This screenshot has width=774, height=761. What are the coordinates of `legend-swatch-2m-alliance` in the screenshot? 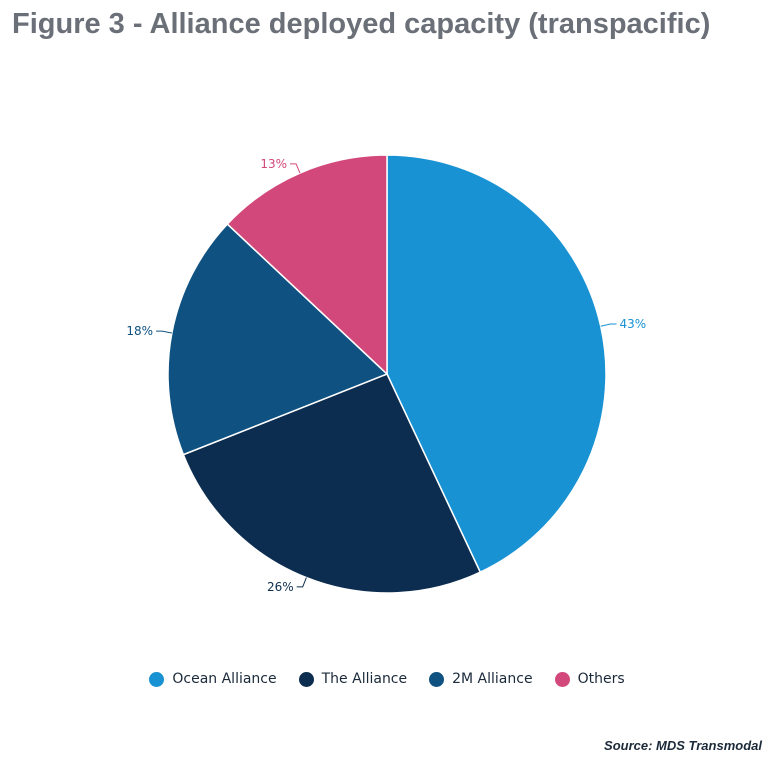 It's located at (437, 679).